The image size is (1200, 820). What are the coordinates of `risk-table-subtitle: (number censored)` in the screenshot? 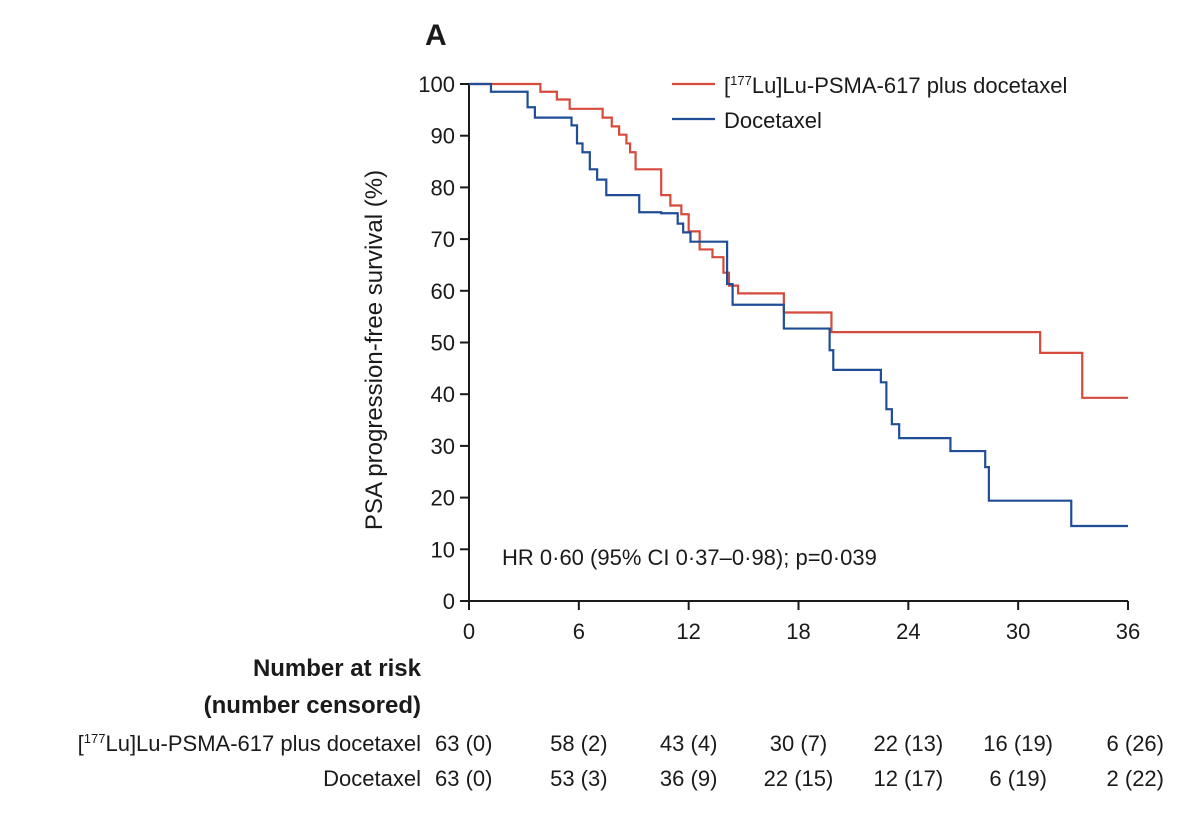 It's located at (312, 705).